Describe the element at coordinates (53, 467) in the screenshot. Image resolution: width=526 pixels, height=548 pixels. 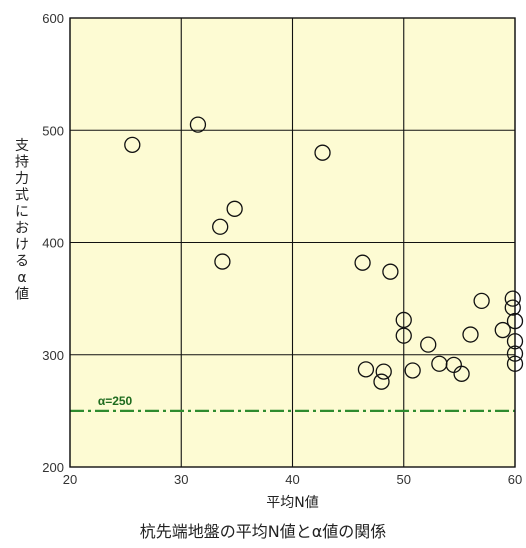
I see `y-tick-label: 200` at that location.